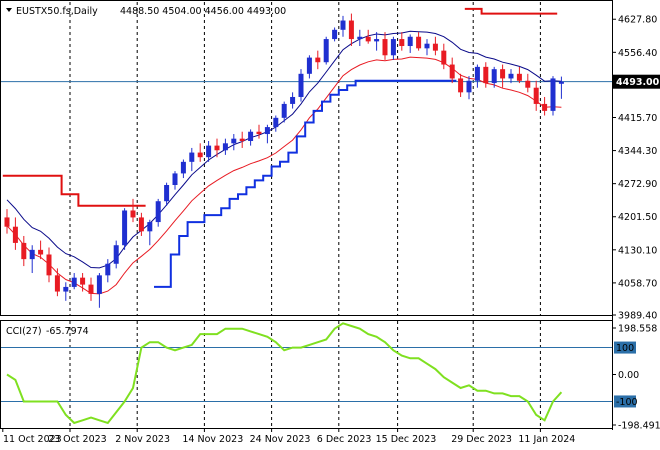  I want to click on price-tick-label: 4130.10, so click(637, 250).